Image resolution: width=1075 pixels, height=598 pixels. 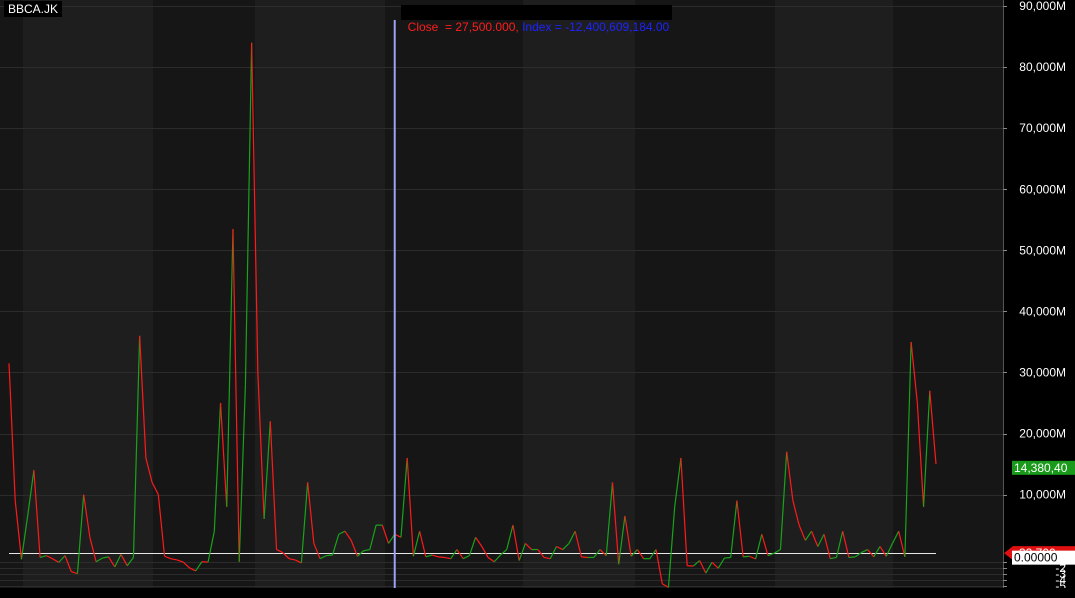 I want to click on y-tick-label: 90,000M, so click(x=1042, y=6).